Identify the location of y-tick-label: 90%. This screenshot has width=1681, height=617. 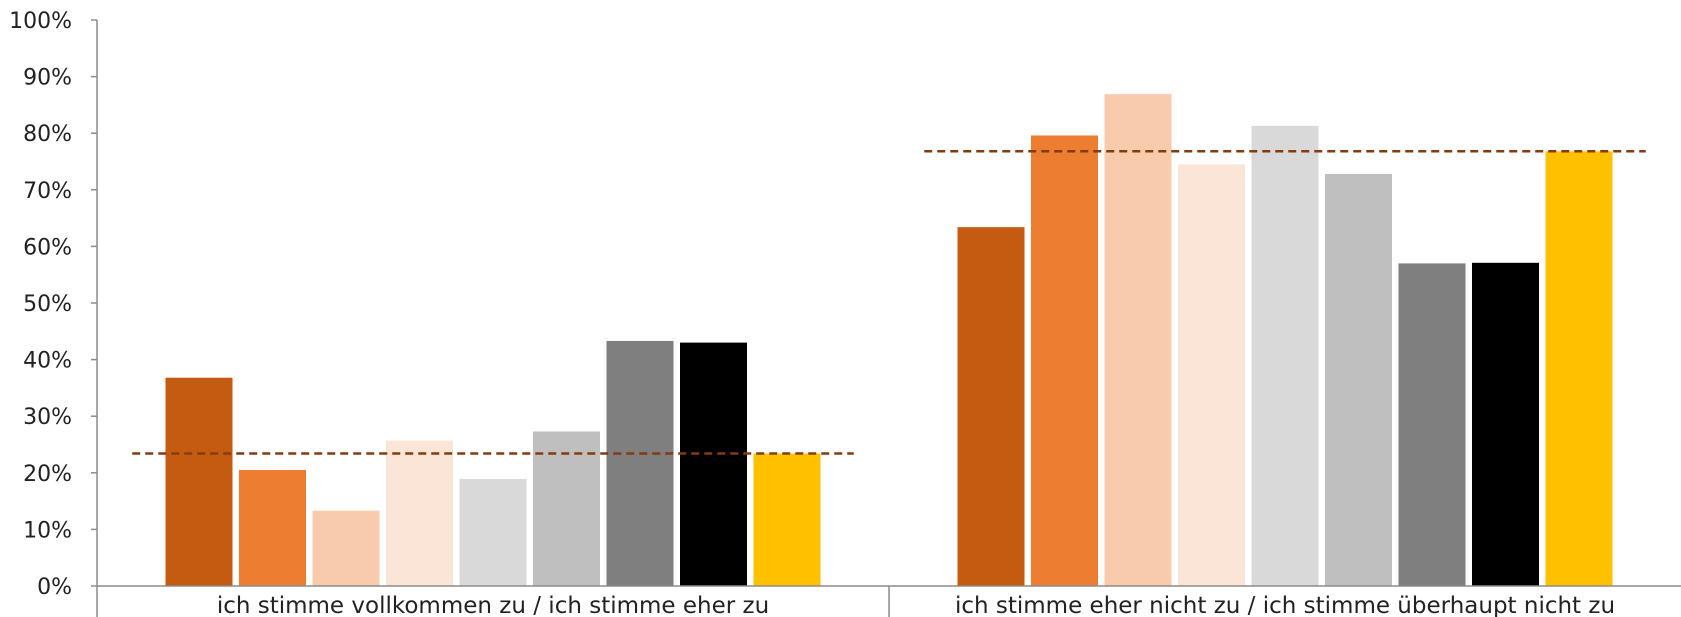
(47, 78).